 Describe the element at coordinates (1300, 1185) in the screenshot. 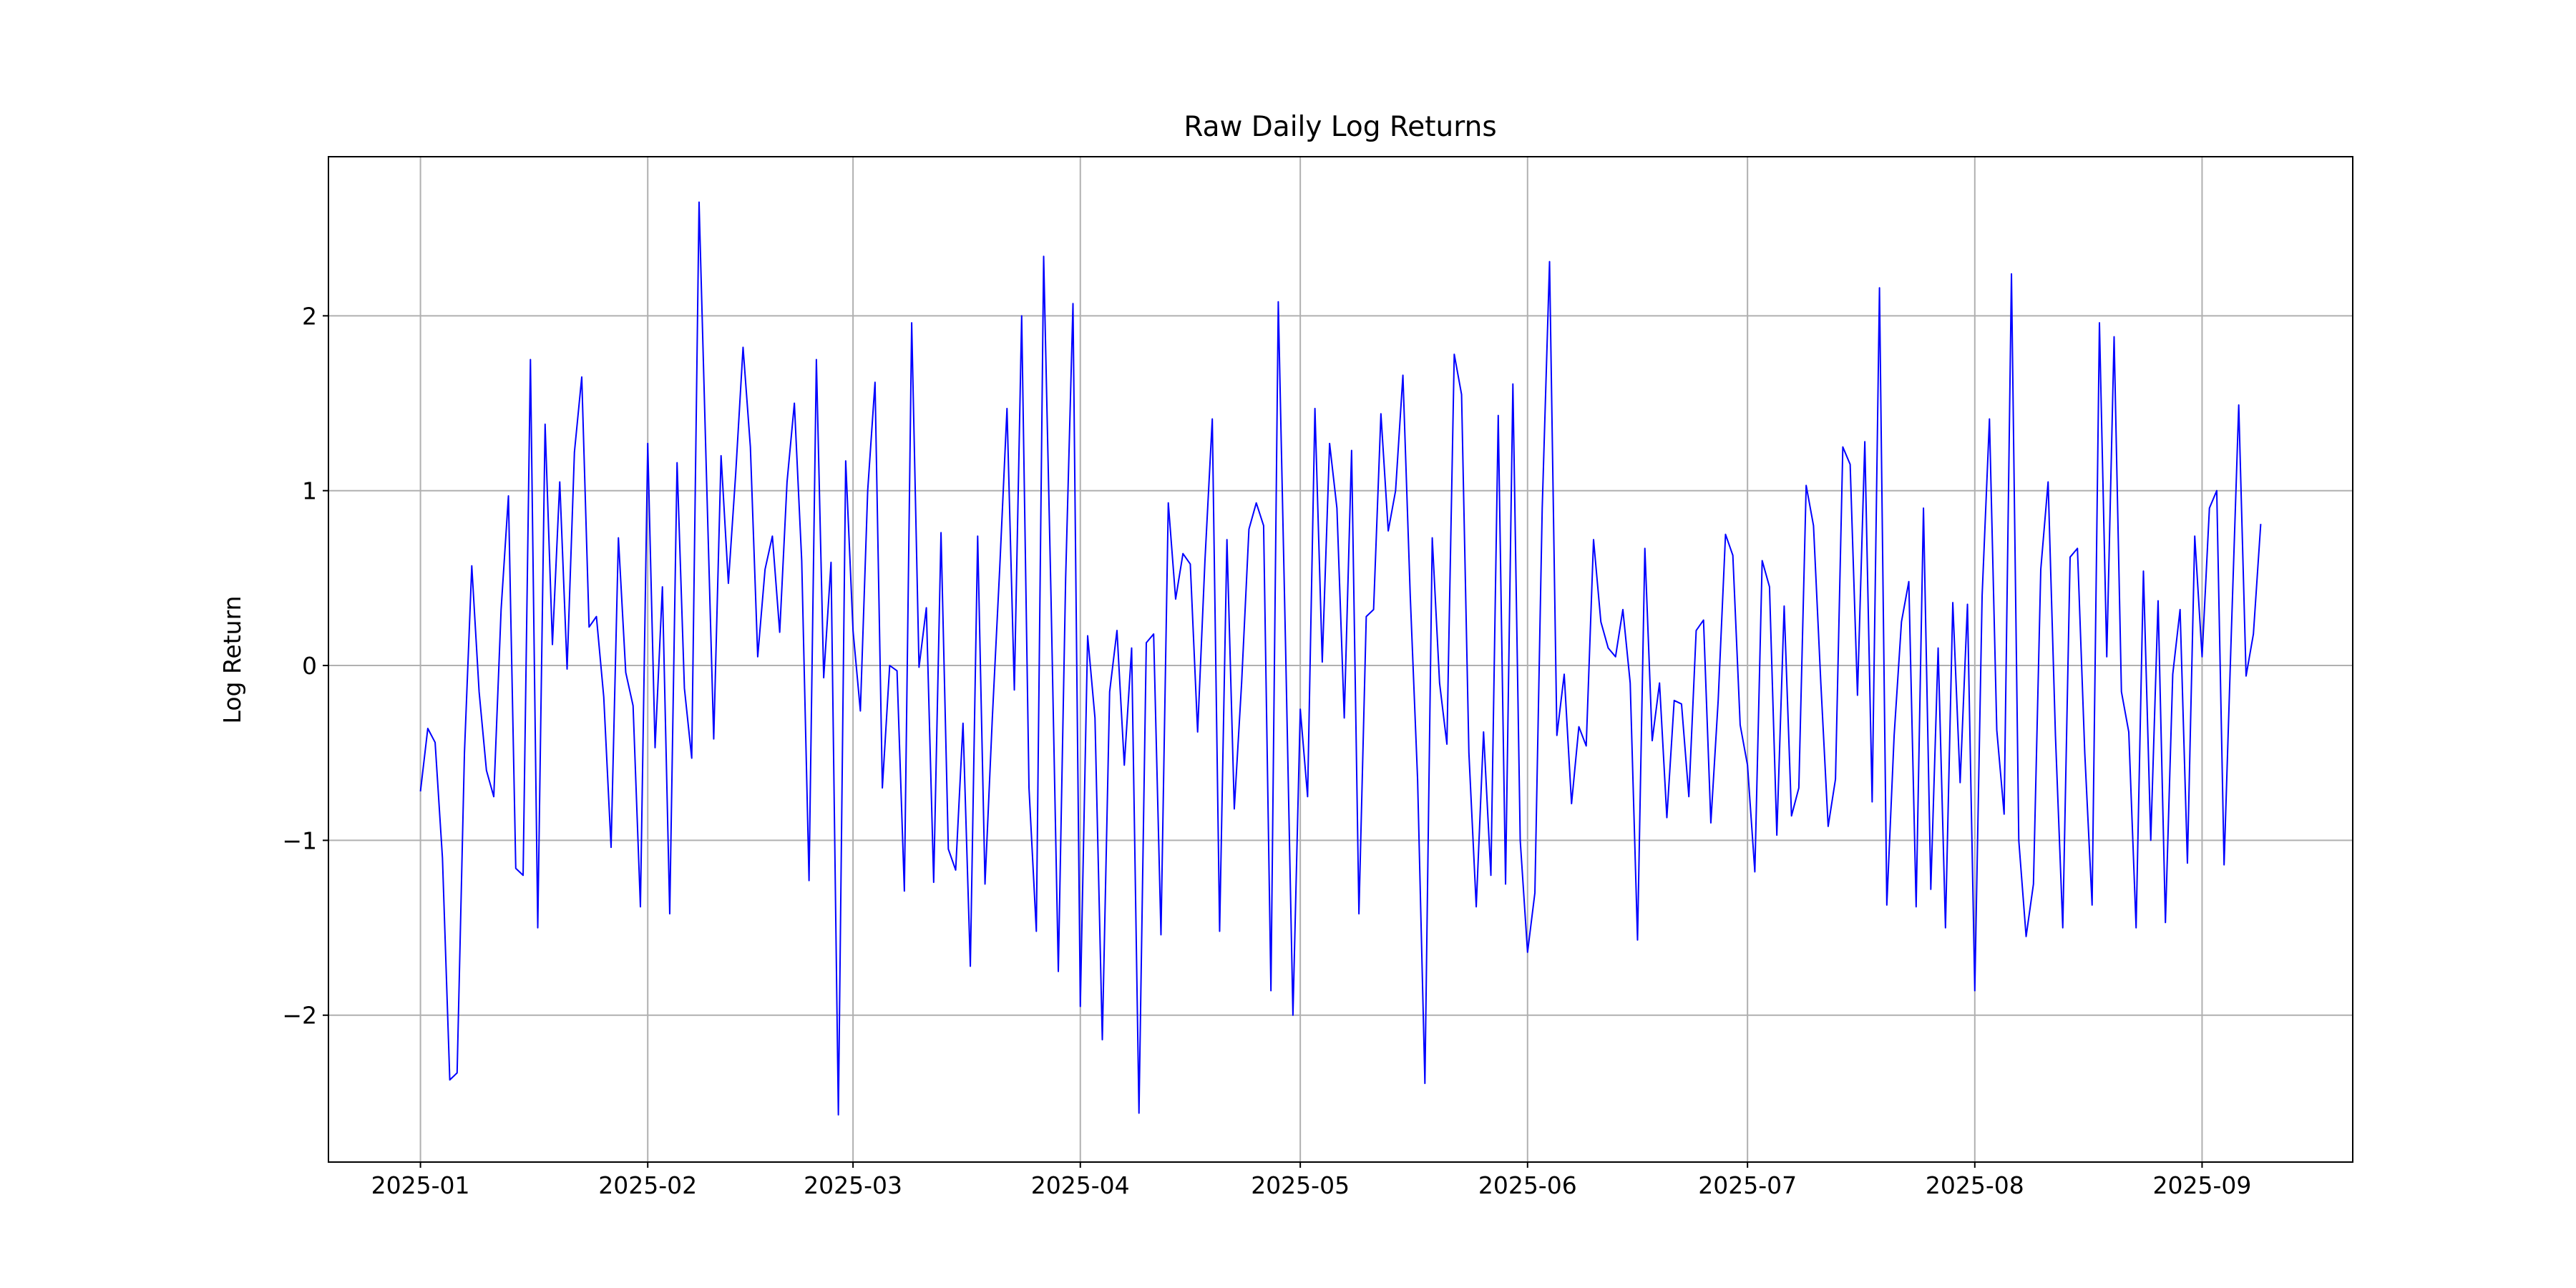

I see `x-tick-label: 2025-05` at that location.